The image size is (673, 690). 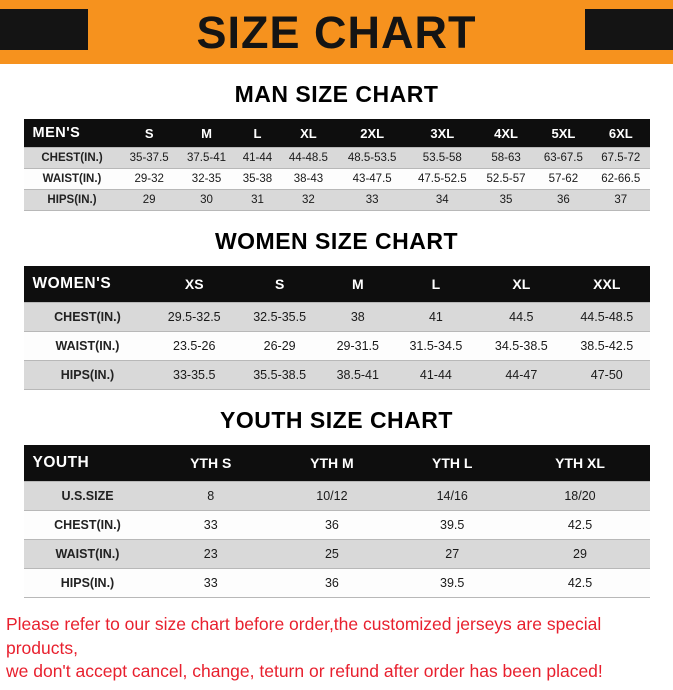 I want to click on value-cell: 23.5-26, so click(x=194, y=346).